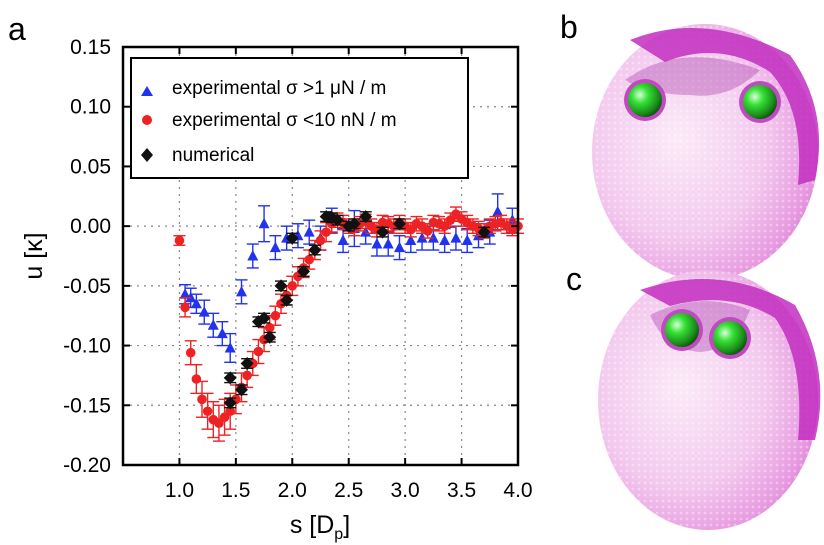 The width and height of the screenshot is (824, 545). What do you see at coordinates (87, 286) in the screenshot?
I see `y-tick-label: -0.05` at bounding box center [87, 286].